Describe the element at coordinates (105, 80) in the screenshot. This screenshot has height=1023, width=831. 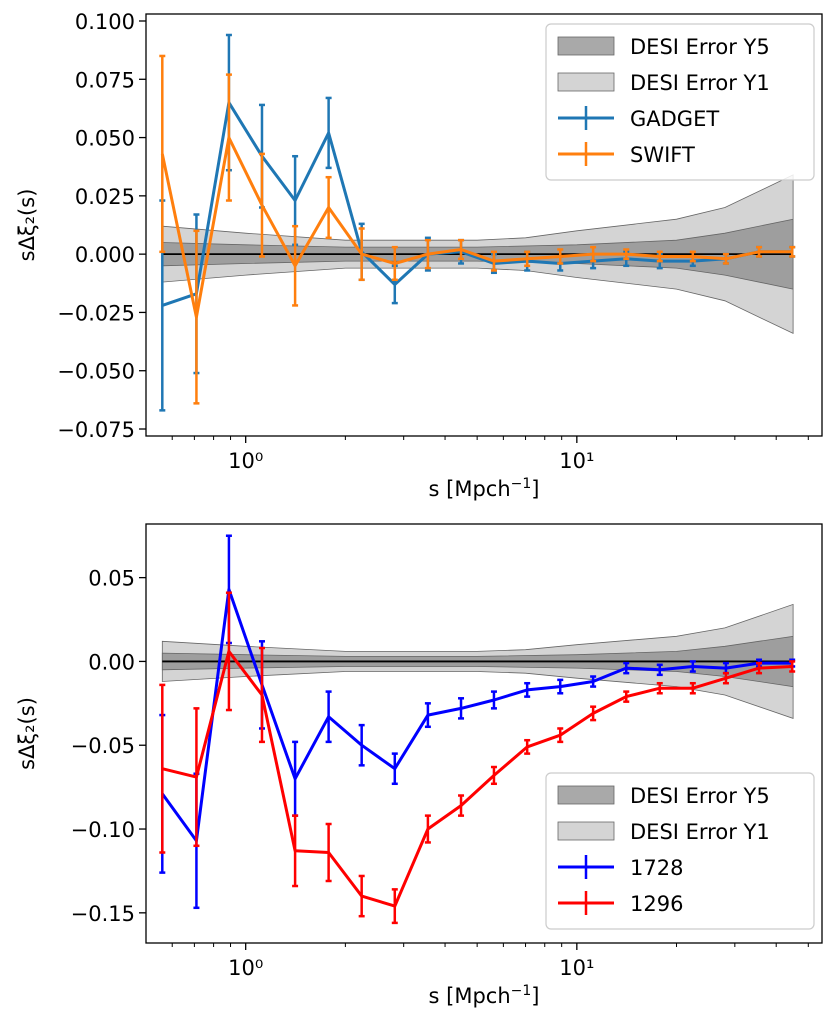
I see `y-tick-label: 0.075` at that location.